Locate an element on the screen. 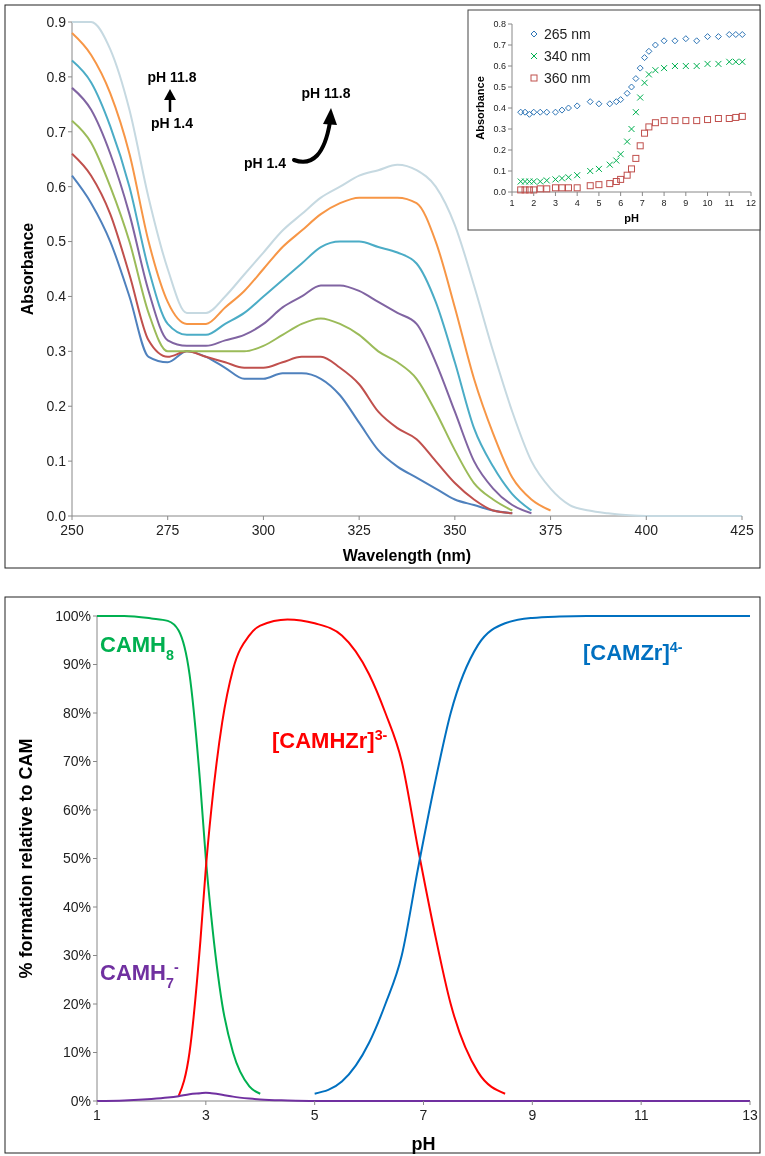 The image size is (765, 1156). y-tick-label: 30% is located at coordinates (76, 955).